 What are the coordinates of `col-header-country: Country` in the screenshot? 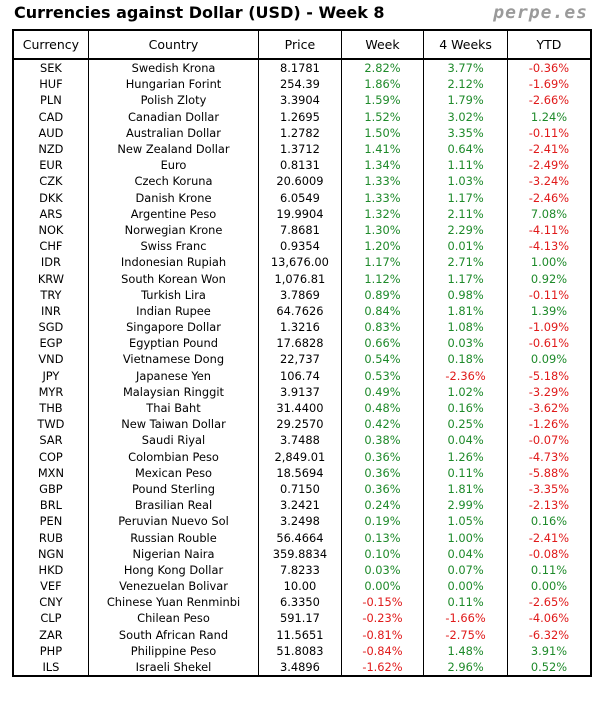 It's located at (173, 45).